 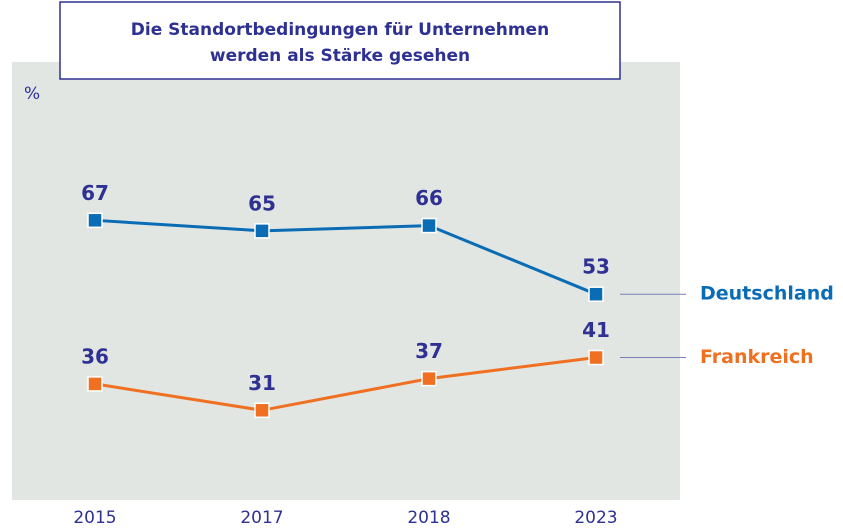 I want to click on x-tick-label: 2023, so click(x=595, y=518).